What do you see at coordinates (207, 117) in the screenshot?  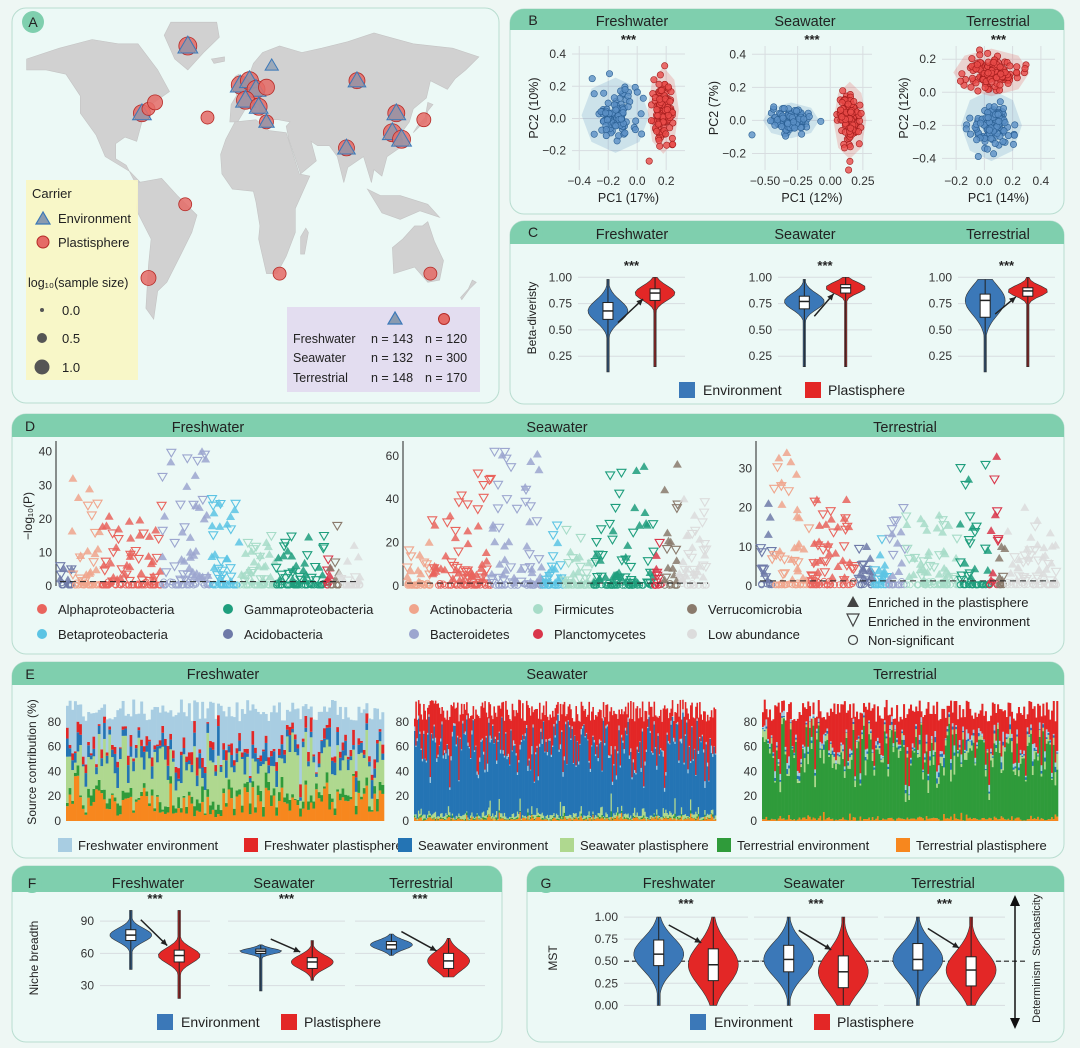 I see `site-plastisphere-atlantic` at bounding box center [207, 117].